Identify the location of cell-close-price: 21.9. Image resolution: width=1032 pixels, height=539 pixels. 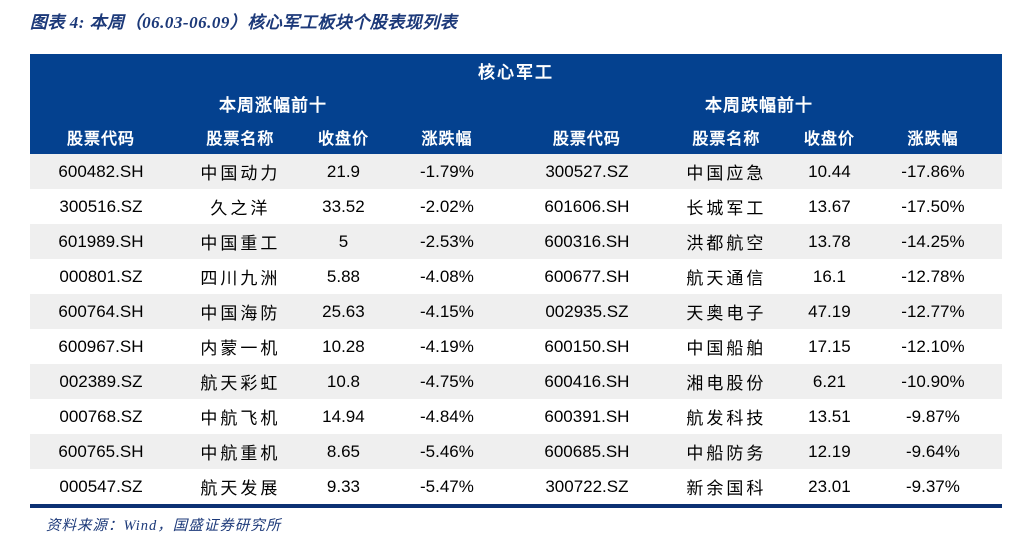
(343, 171).